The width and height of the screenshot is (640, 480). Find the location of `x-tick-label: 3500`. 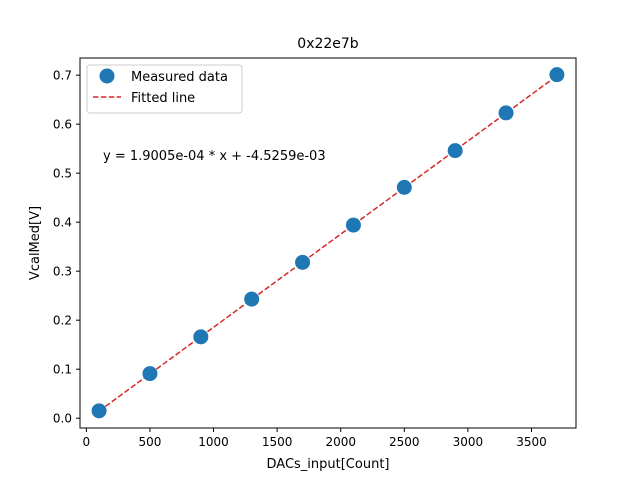

x-tick-label: 3500 is located at coordinates (531, 442).